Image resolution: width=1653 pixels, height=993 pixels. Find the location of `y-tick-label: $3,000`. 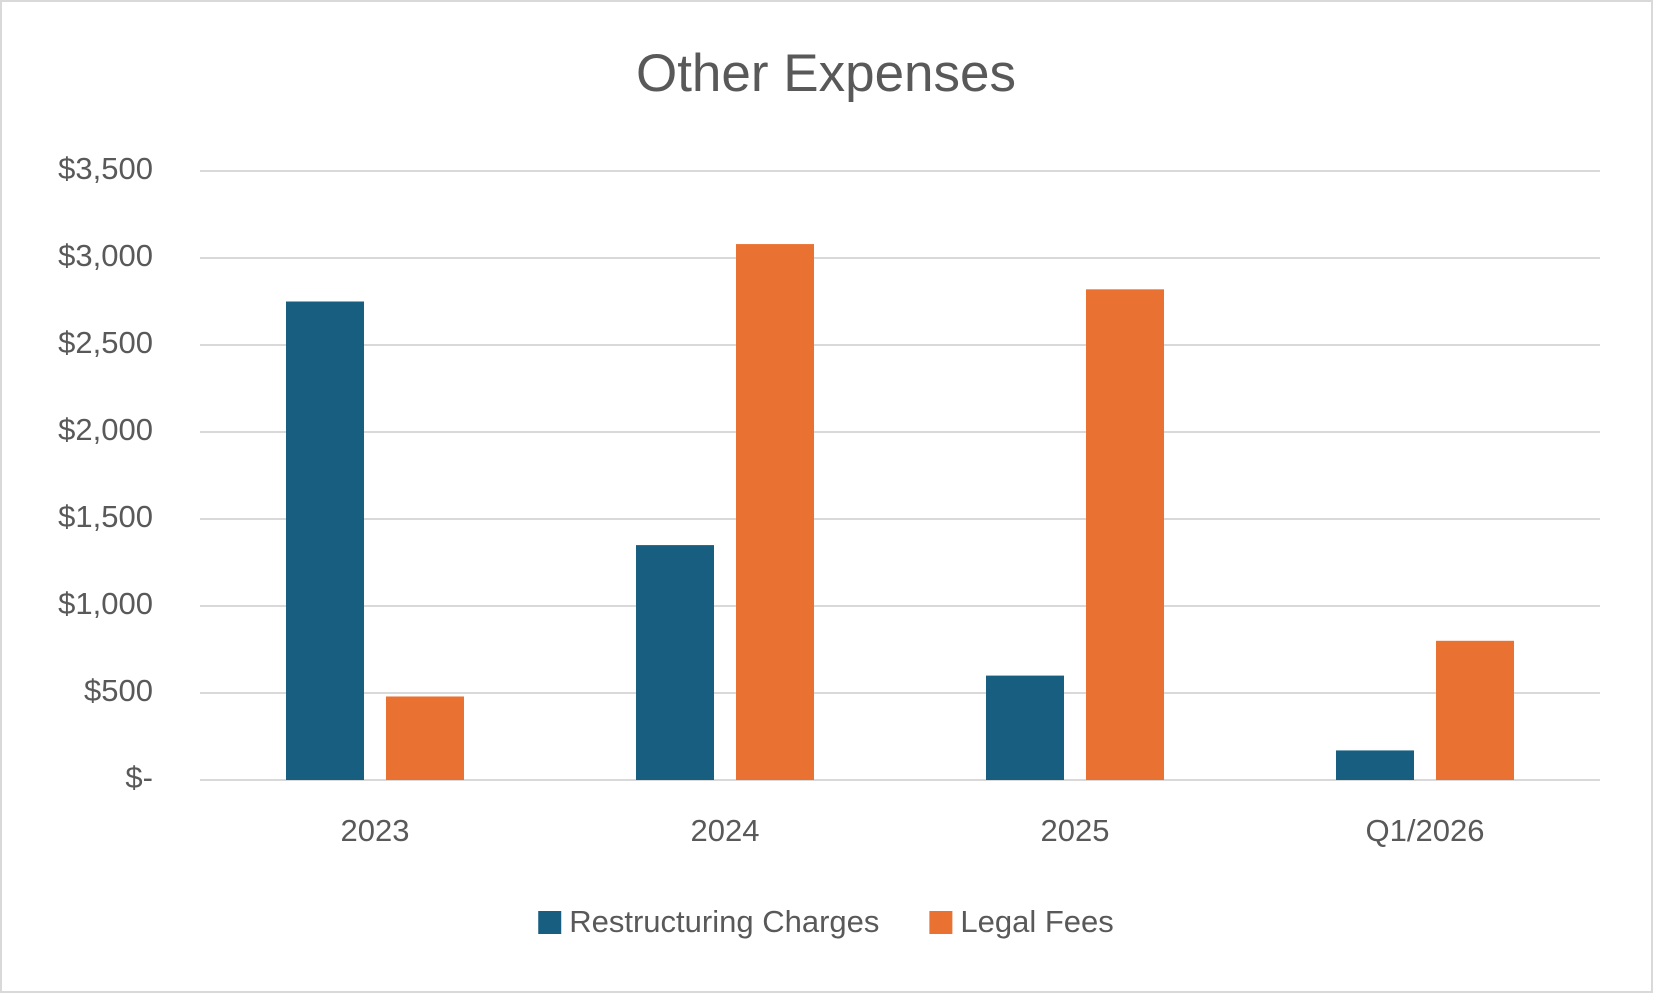

y-tick-label: $3,000 is located at coordinates (105, 255).